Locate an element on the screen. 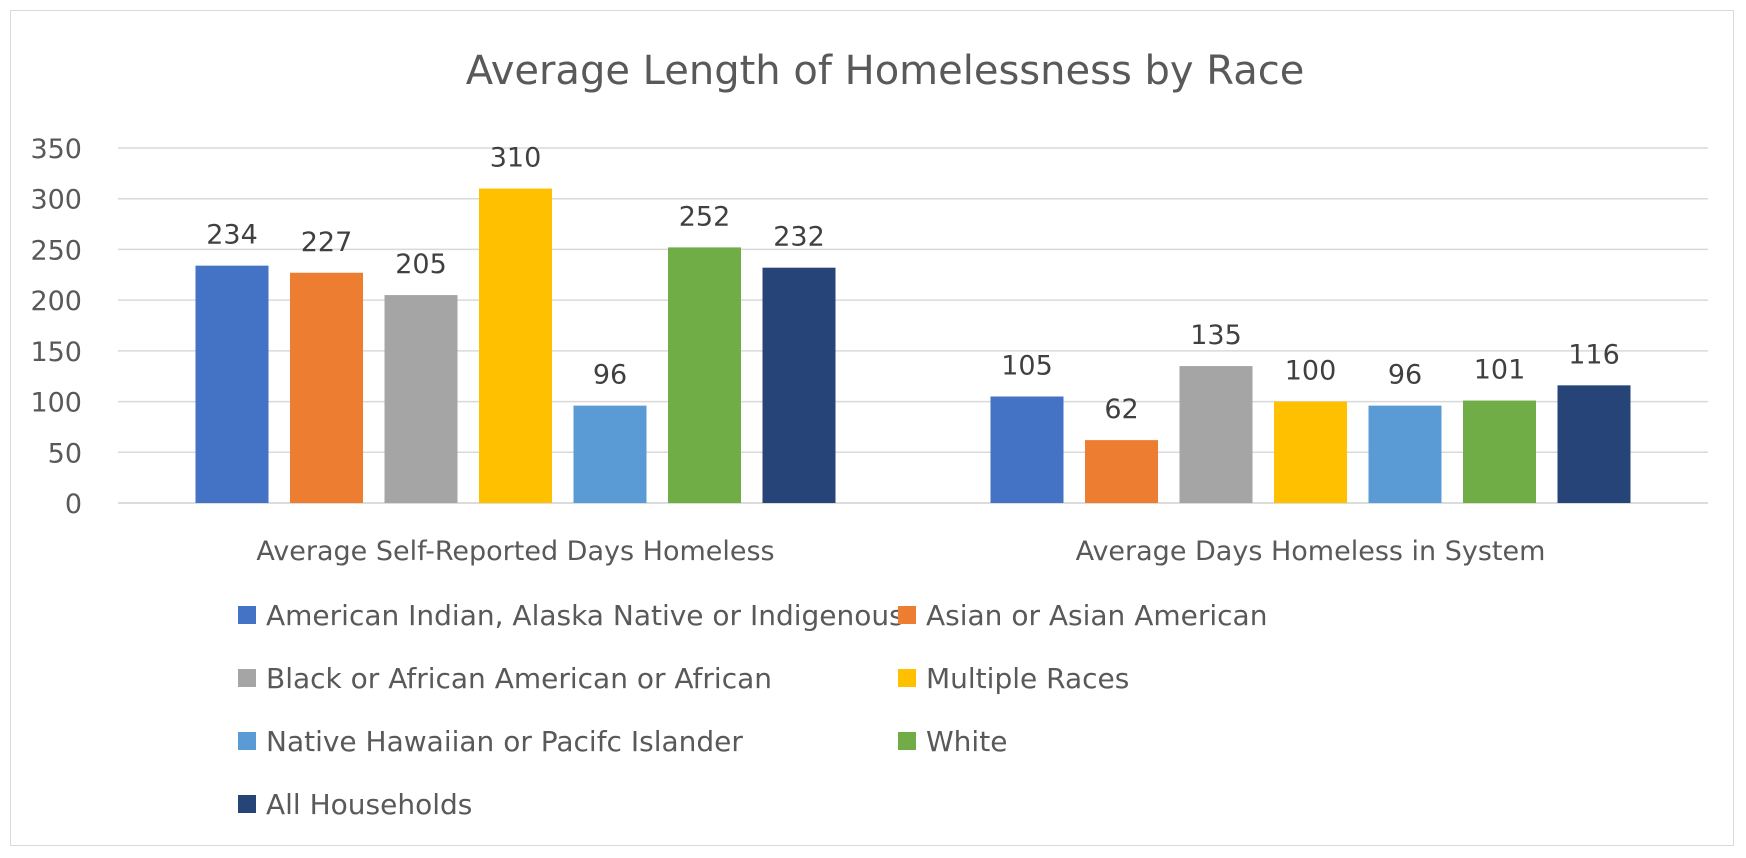  x-category-label: Average Days Homeless in System is located at coordinates (1311, 551).